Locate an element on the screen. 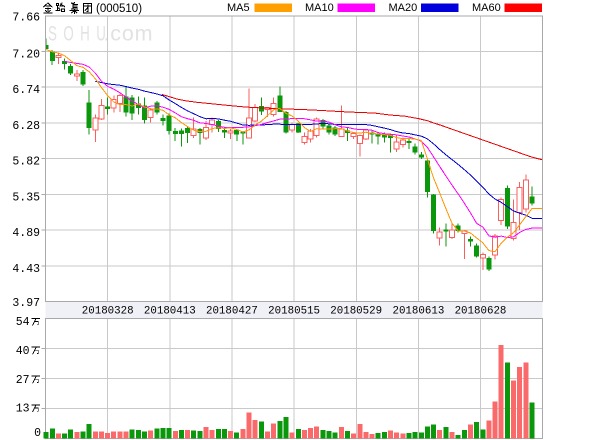  svg-text: 5.82 is located at coordinates (26, 162).